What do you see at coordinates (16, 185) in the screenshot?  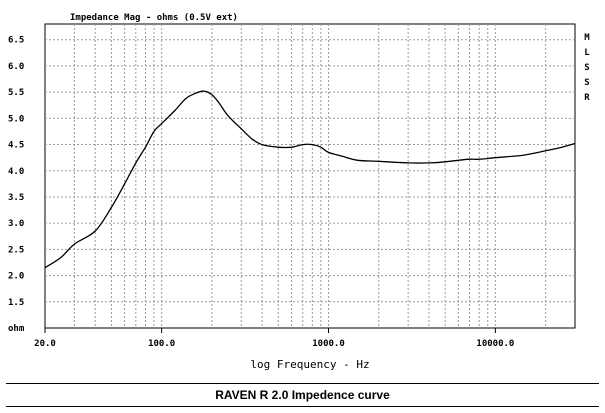 I see `y-axis-ticks: 6.5 6.0 5.5 5.0 4.5 4.0 3.5 3.0 2.5 2.0 1.5 ohm` at bounding box center [16, 185].